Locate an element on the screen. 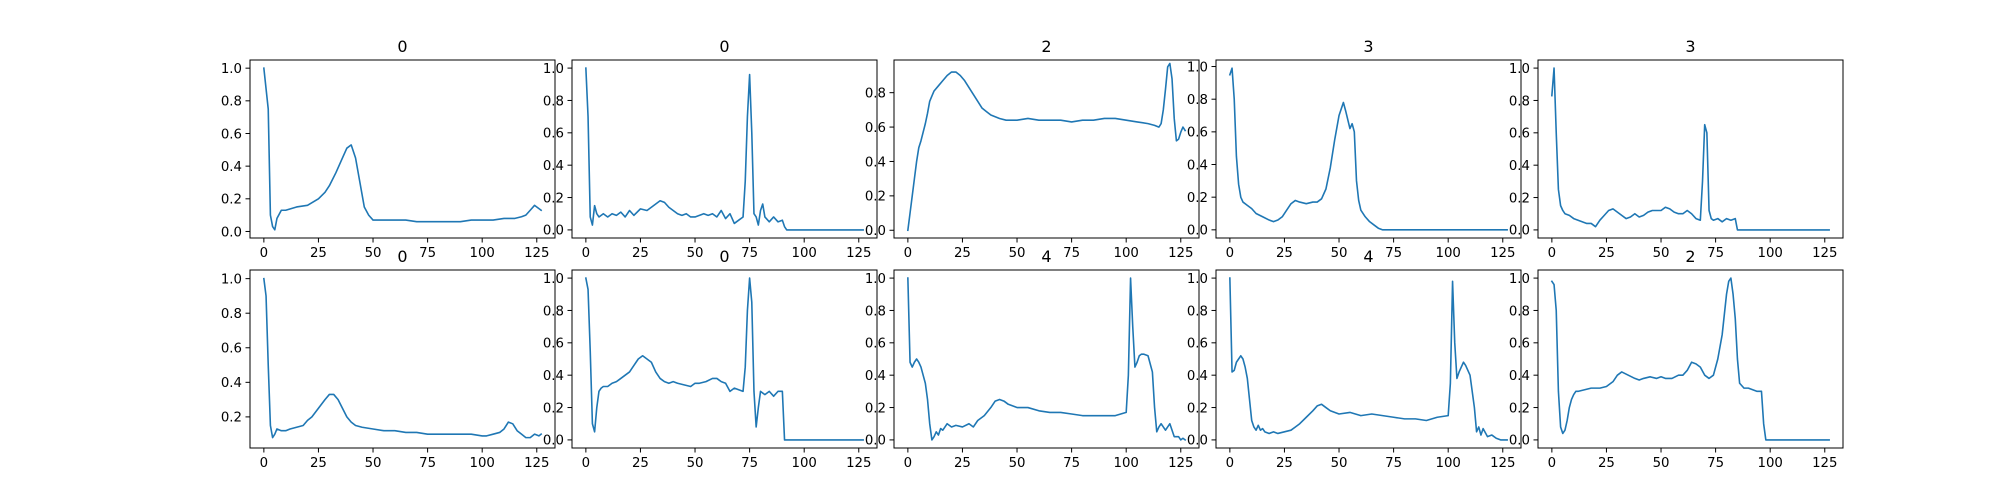 The image size is (2000, 500). subplot-2: 0 0 25 50 75 100 125 0.0 0.2 0.4 0.6 0.8 1.0 is located at coordinates (710, 149).